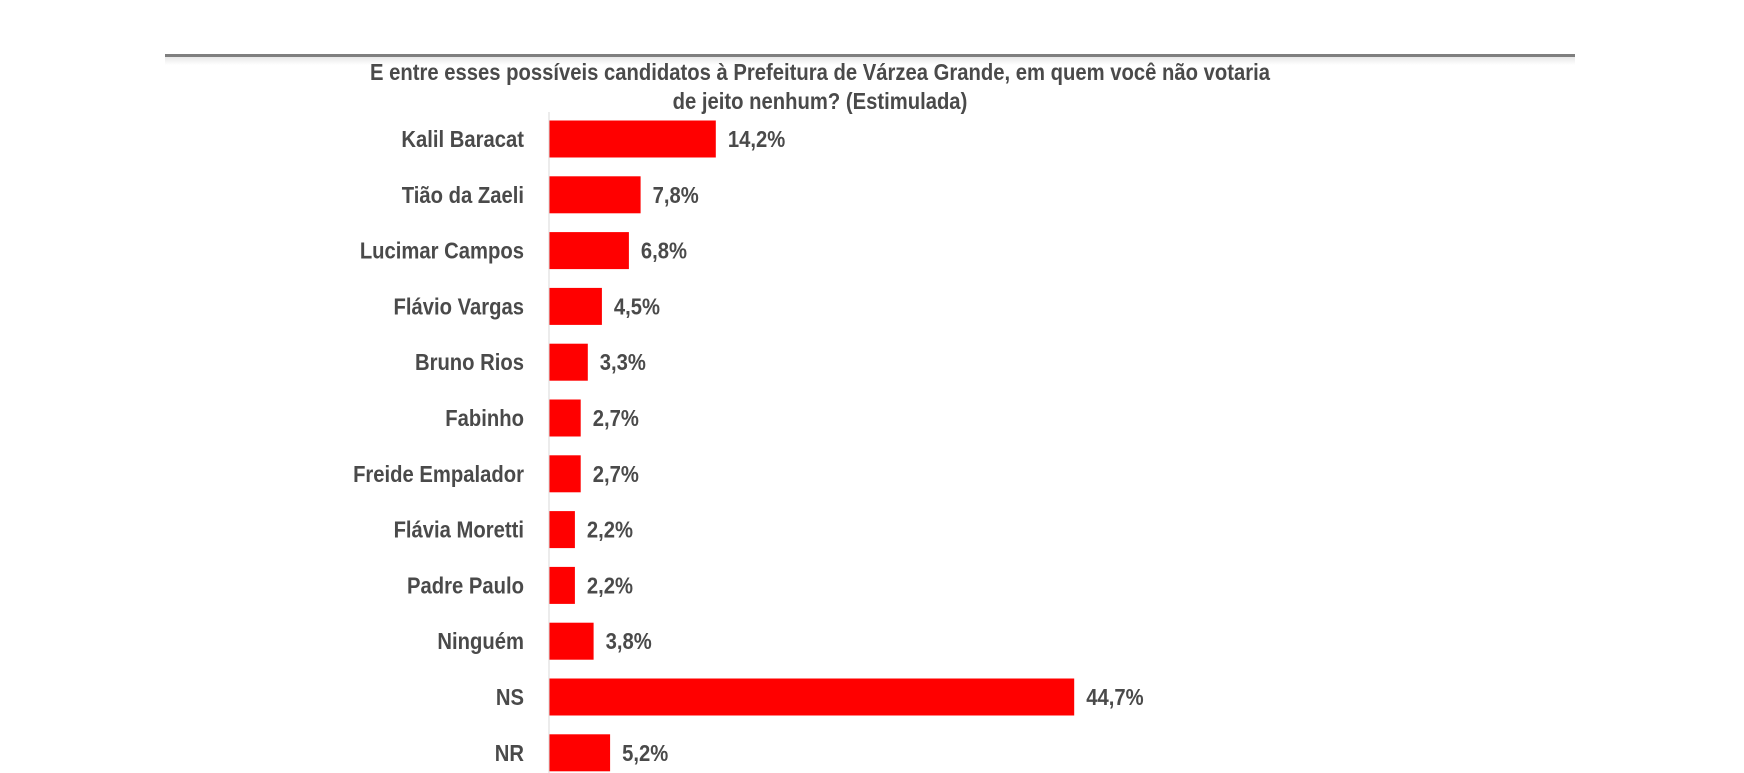 The width and height of the screenshot is (1744, 773). What do you see at coordinates (676, 195) in the screenshot?
I see `data-label: 7,8%` at bounding box center [676, 195].